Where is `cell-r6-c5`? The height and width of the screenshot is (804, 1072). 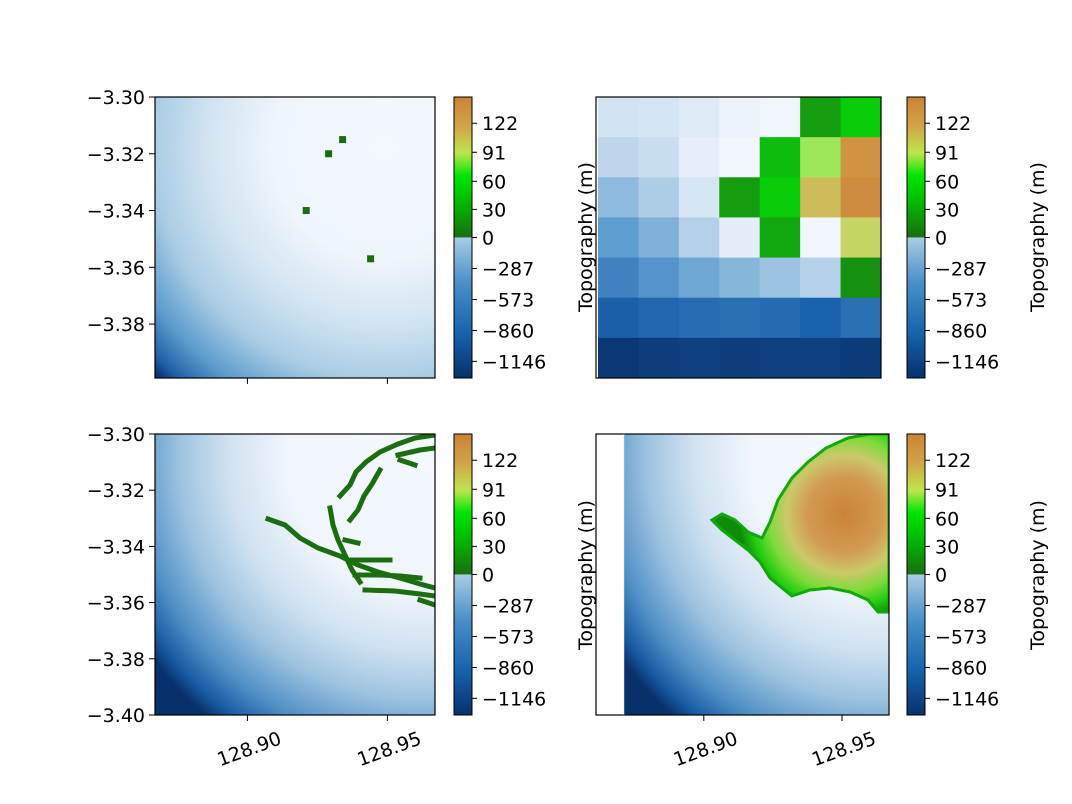
cell-r6-c5 is located at coordinates (821, 358).